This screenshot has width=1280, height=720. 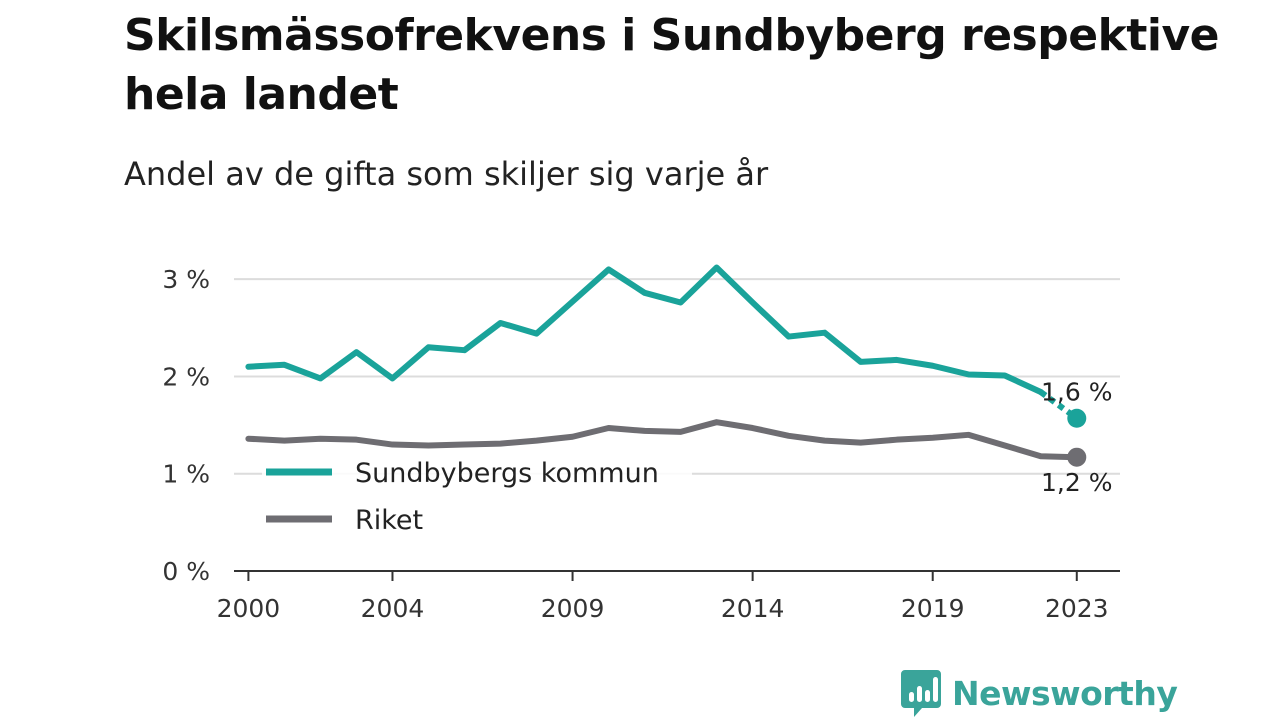 What do you see at coordinates (393, 608) in the screenshot?
I see `x-tick-label: 2004` at bounding box center [393, 608].